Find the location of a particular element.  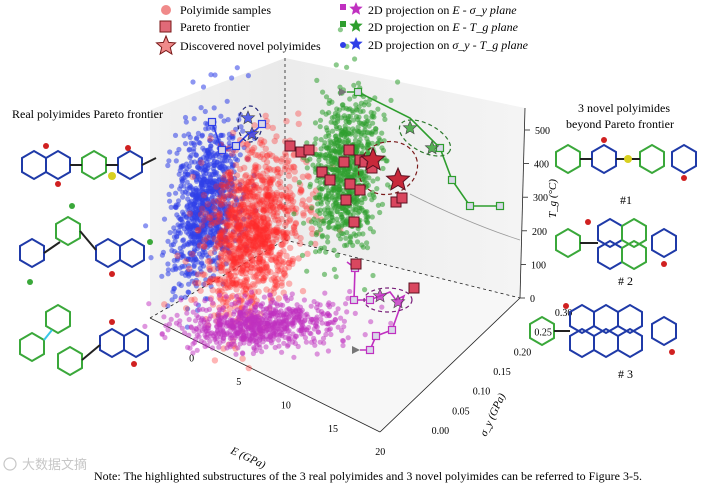

e-sy-star is located at coordinates (380, 295).